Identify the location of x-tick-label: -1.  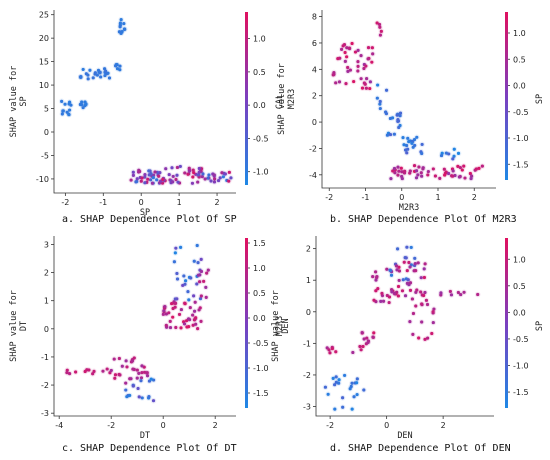
(103, 202).